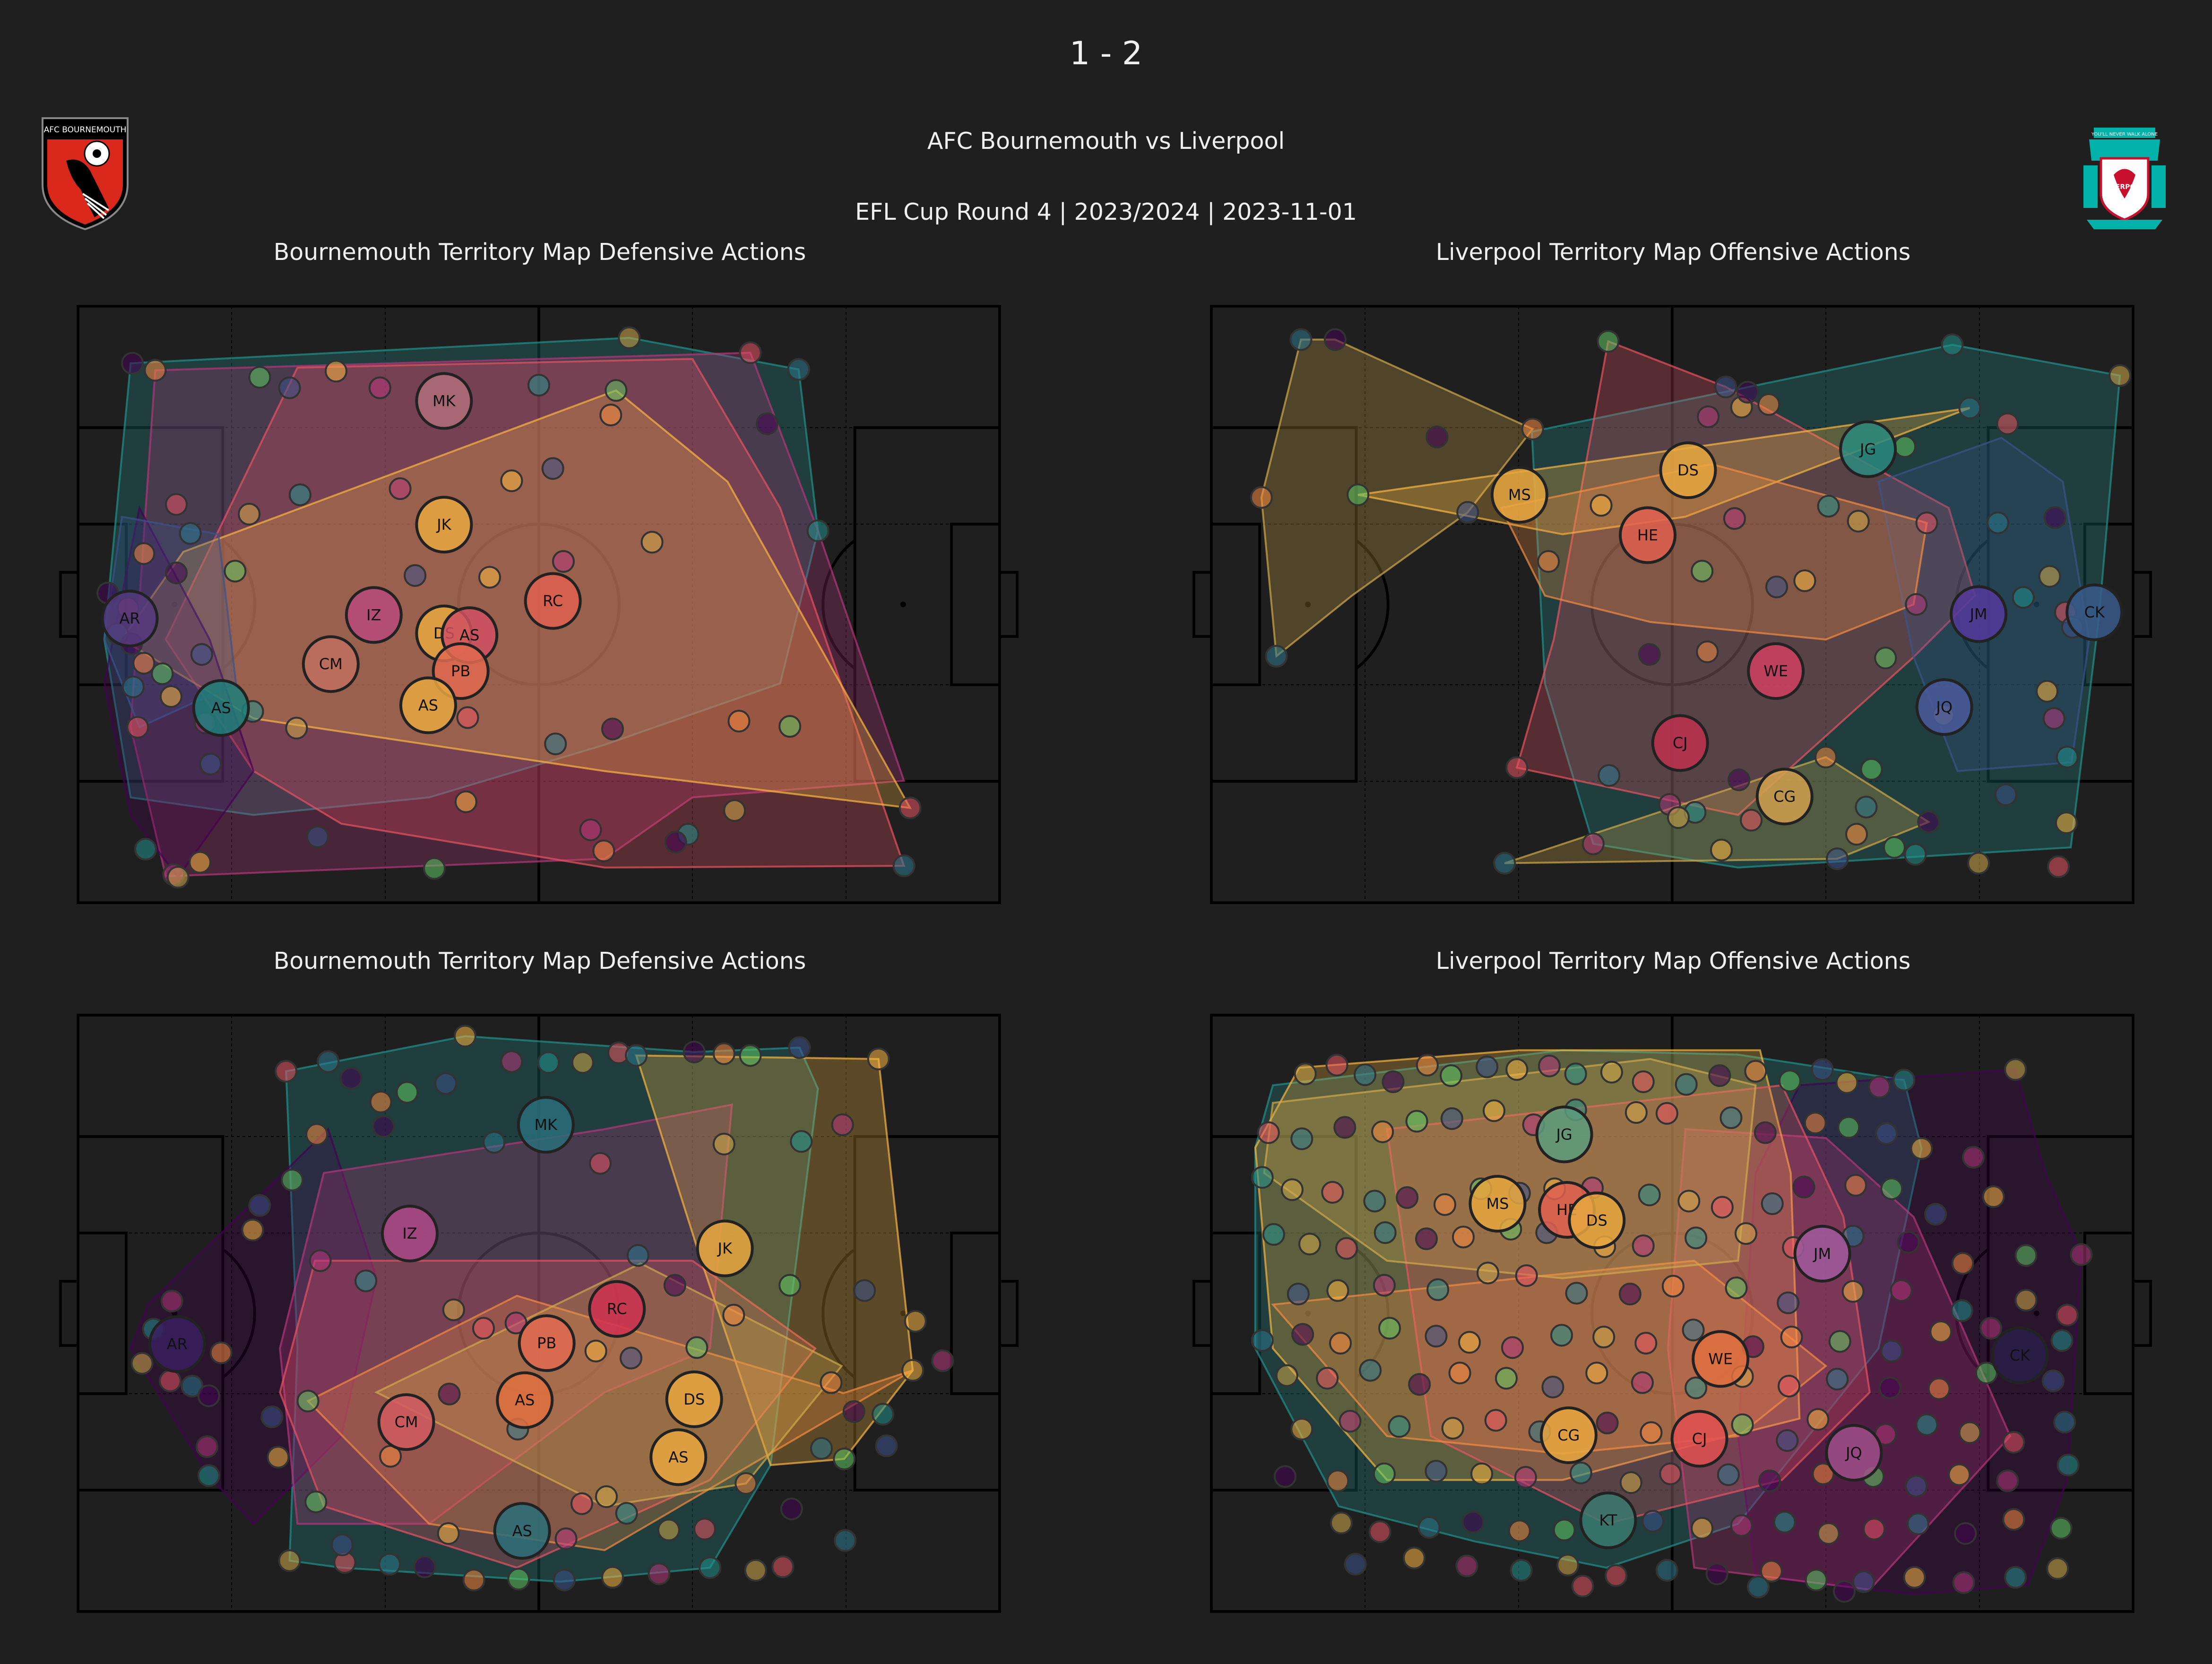 Image resolution: width=2212 pixels, height=1664 pixels. What do you see at coordinates (177, 1344) in the screenshot?
I see `player-marker-ar: AR` at bounding box center [177, 1344].